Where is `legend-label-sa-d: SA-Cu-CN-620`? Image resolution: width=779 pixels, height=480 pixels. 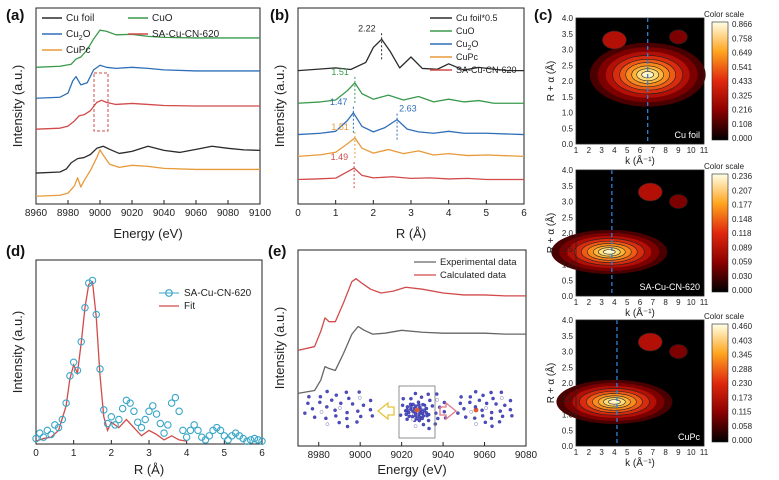
legend-label-sa-d: SA-Cu-CN-620 is located at coordinates (218, 293).